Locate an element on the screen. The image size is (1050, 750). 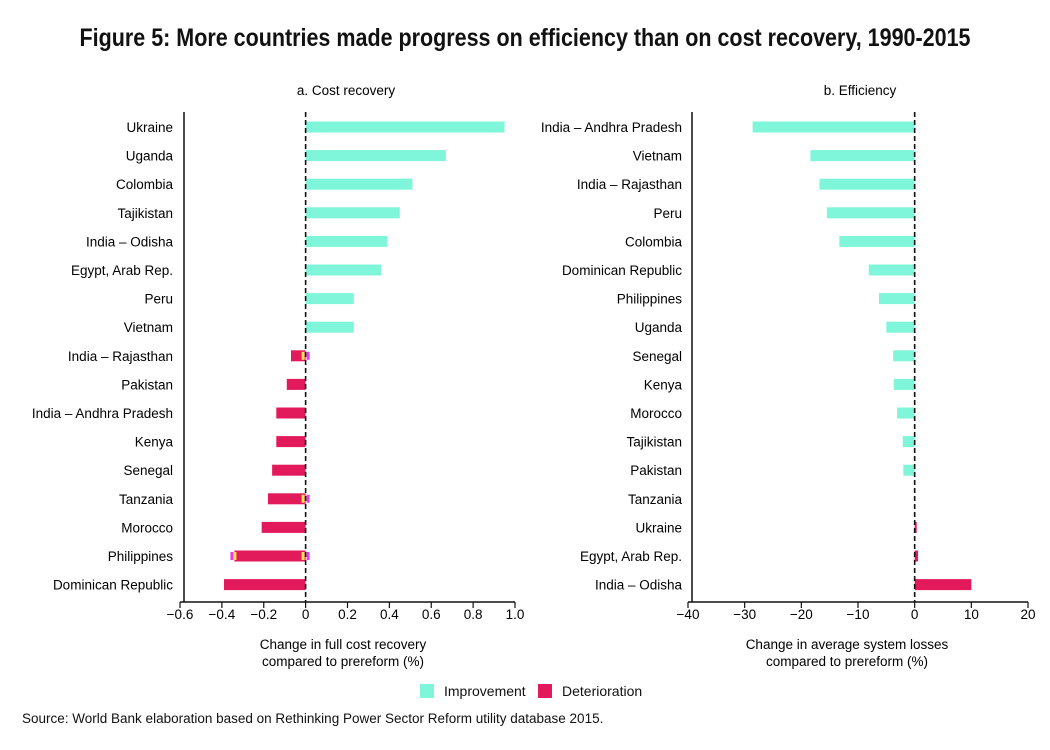
legend-improvement: Improvement is located at coordinates (473, 691).